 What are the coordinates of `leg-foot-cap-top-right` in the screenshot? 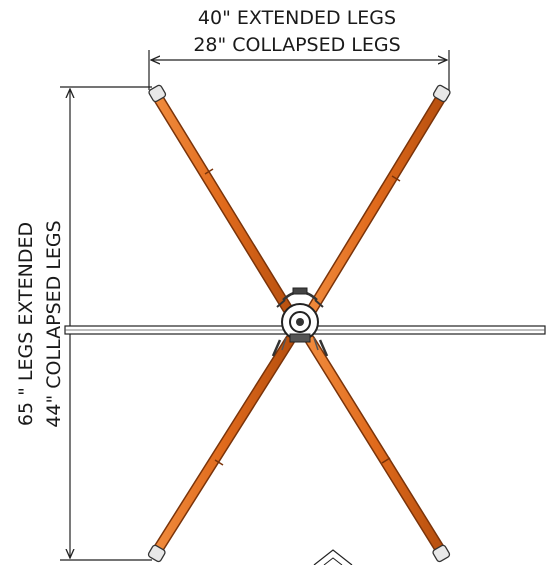 It's located at (441, 93).